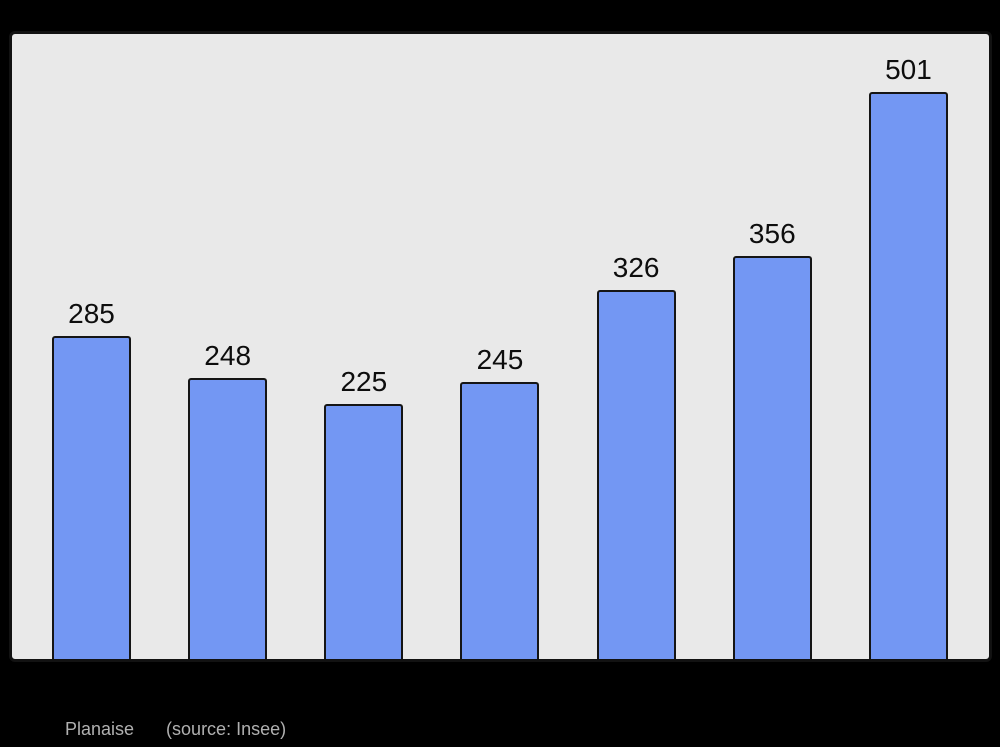  I want to click on bar-group: 326, so click(636, 455).